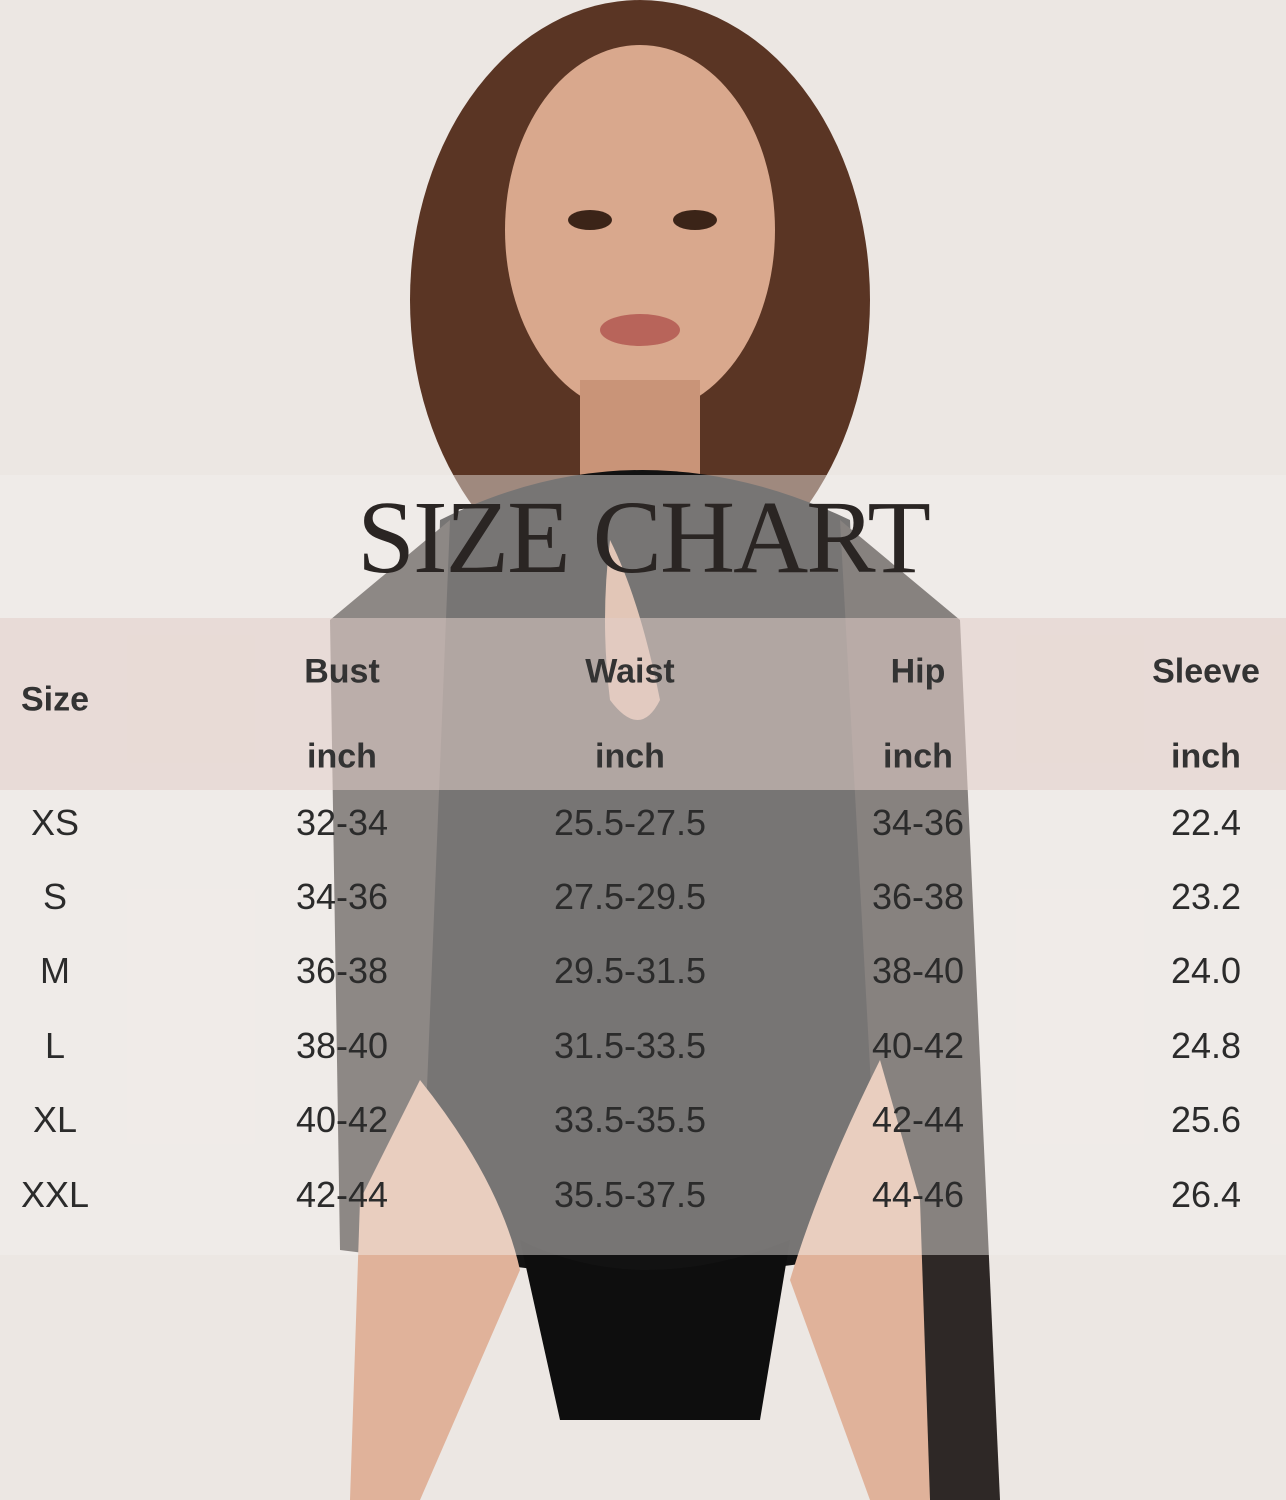 The image size is (1286, 1500). What do you see at coordinates (55, 699) in the screenshot?
I see `column-header-size: Size` at bounding box center [55, 699].